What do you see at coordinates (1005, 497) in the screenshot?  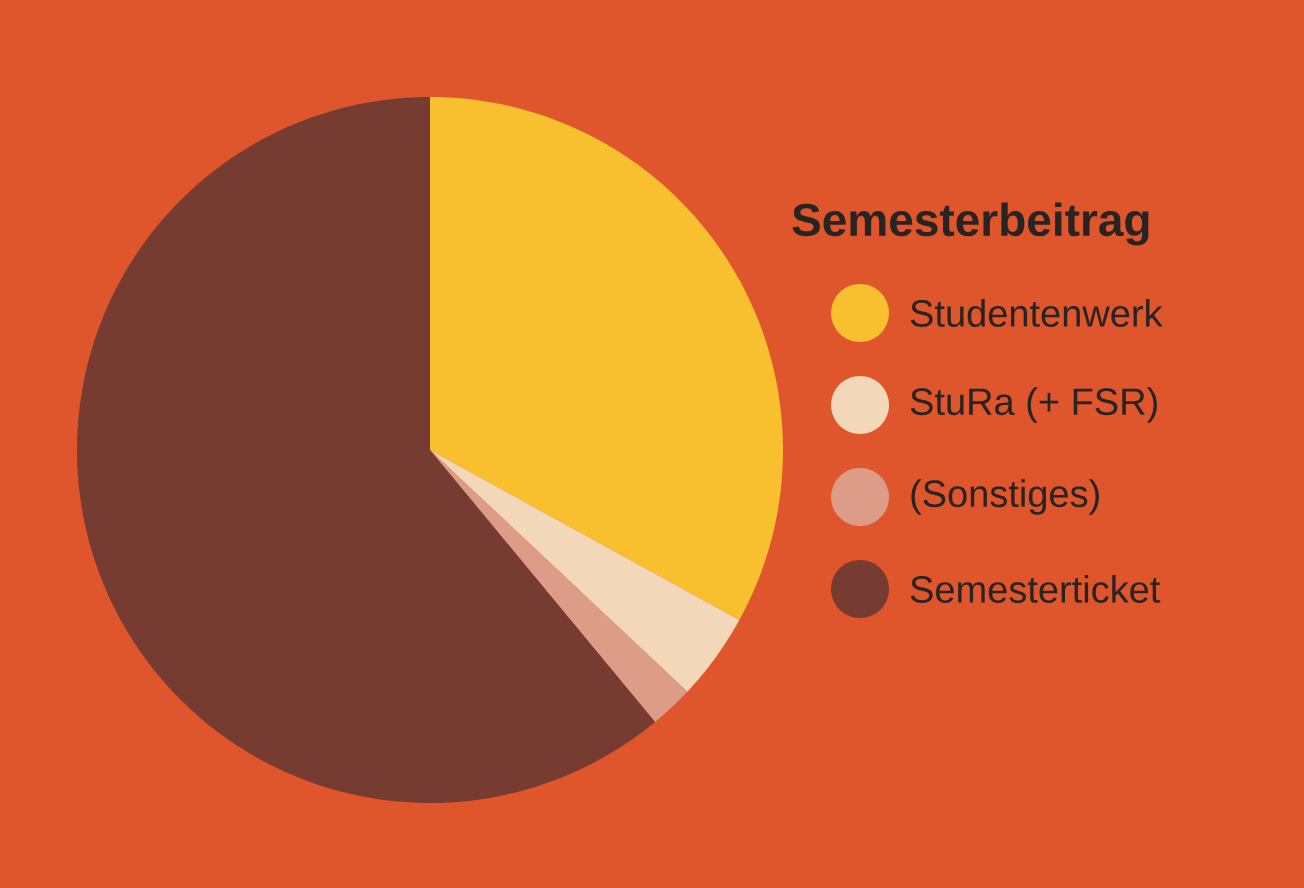 I see `legend-label: (Sonstiges)` at bounding box center [1005, 497].